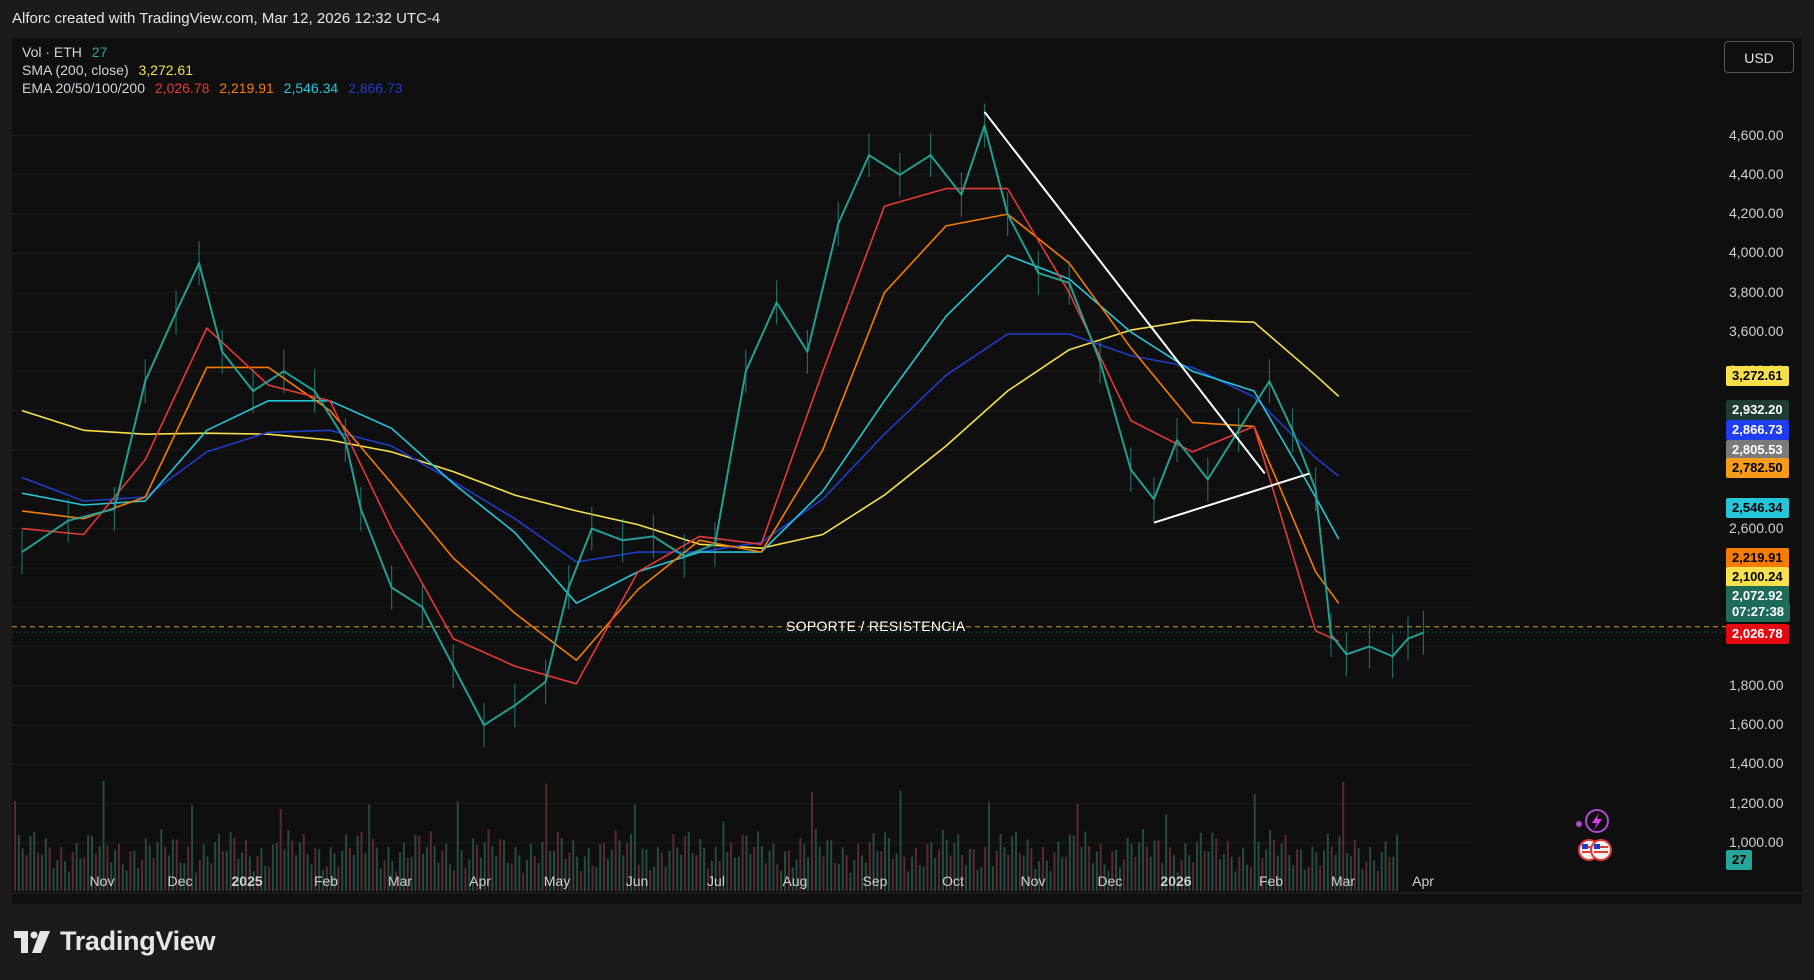 This screenshot has width=1814, height=980. Describe the element at coordinates (110, 70) in the screenshot. I see `sma-legend: SMA (200, close) 3,272.61` at that location.